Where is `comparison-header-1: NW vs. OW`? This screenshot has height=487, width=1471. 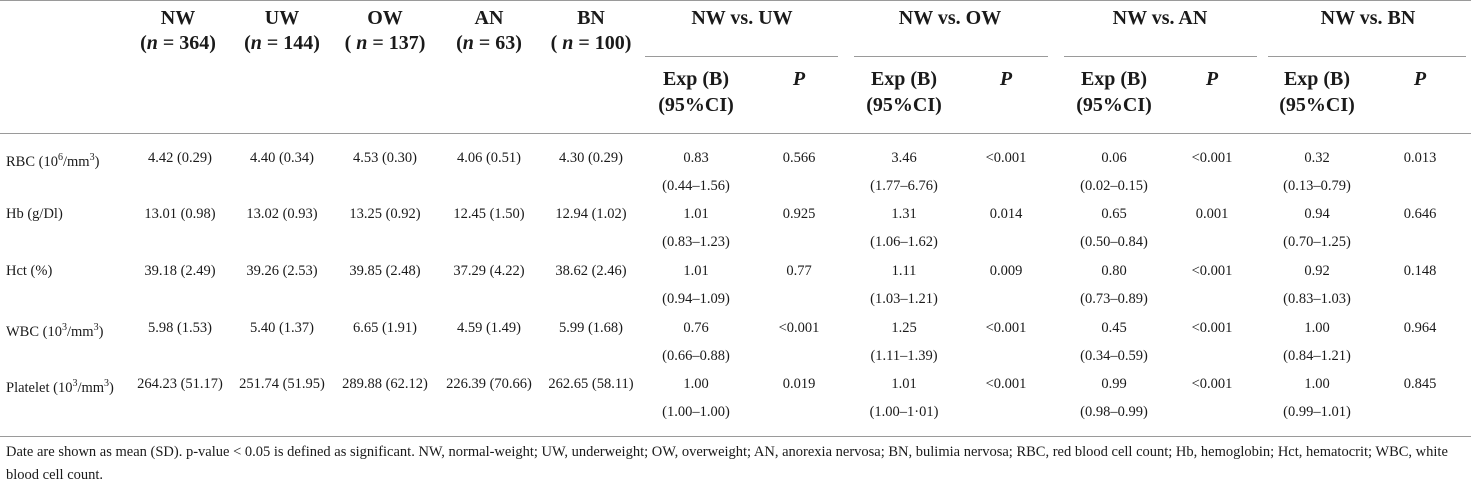
comparison-header-1: NW vs. OW is located at coordinates (950, 18).